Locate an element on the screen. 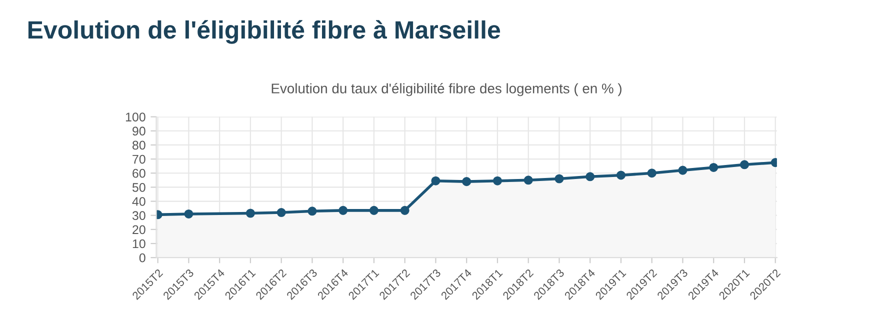 The height and width of the screenshot is (320, 893). y-tick-label: 50 is located at coordinates (139, 187).